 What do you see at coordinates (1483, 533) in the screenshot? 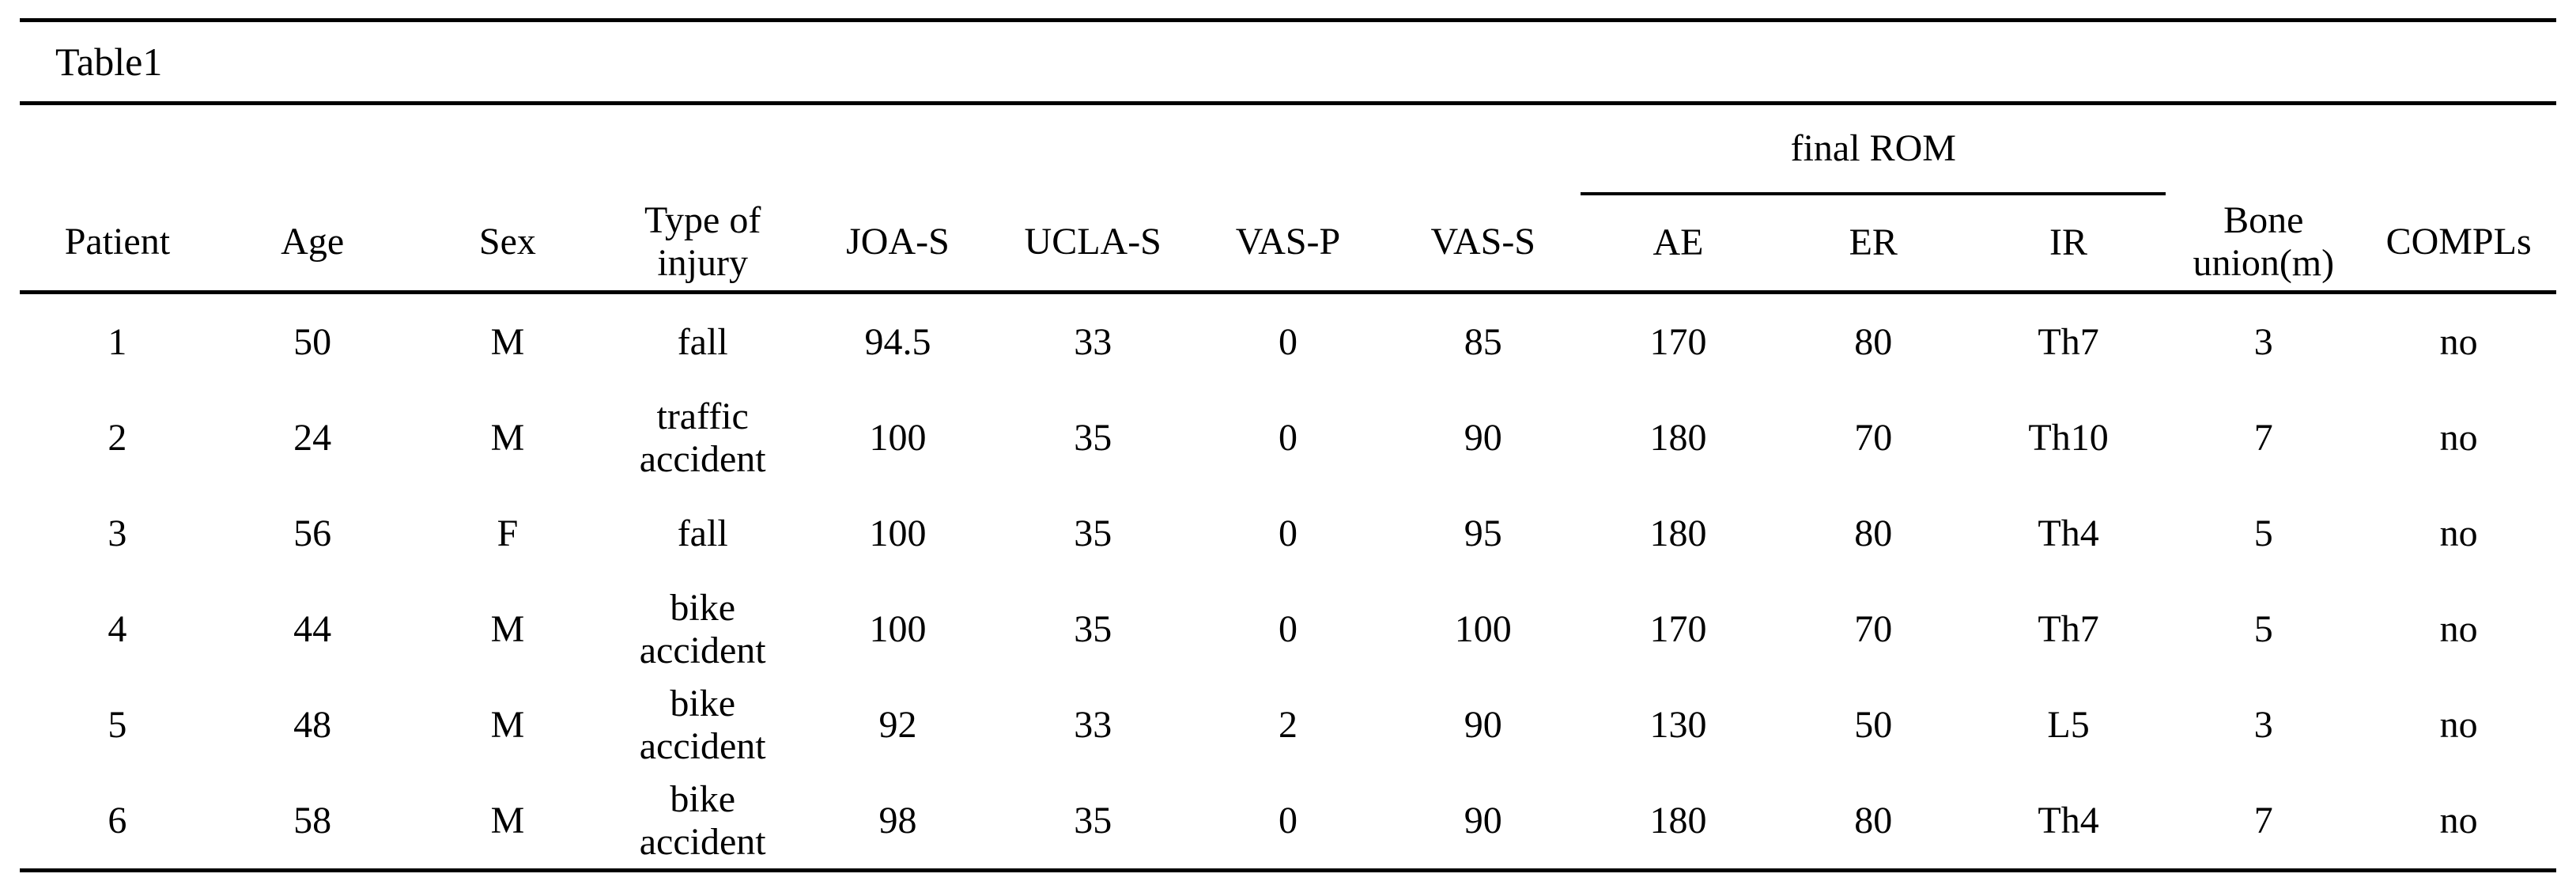
I see `cell-vas-s: 95` at bounding box center [1483, 533].